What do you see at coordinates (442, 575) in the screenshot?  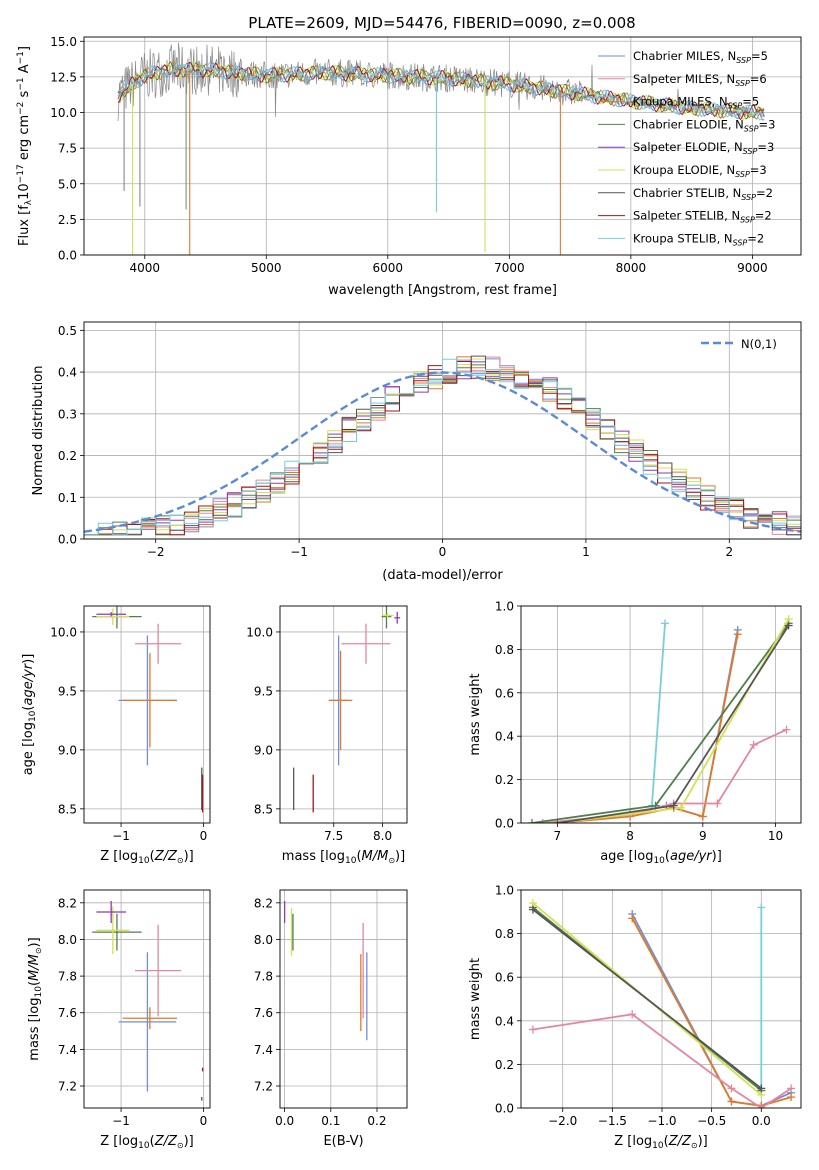 I see `x-axis-label: (data-model)/error` at bounding box center [442, 575].